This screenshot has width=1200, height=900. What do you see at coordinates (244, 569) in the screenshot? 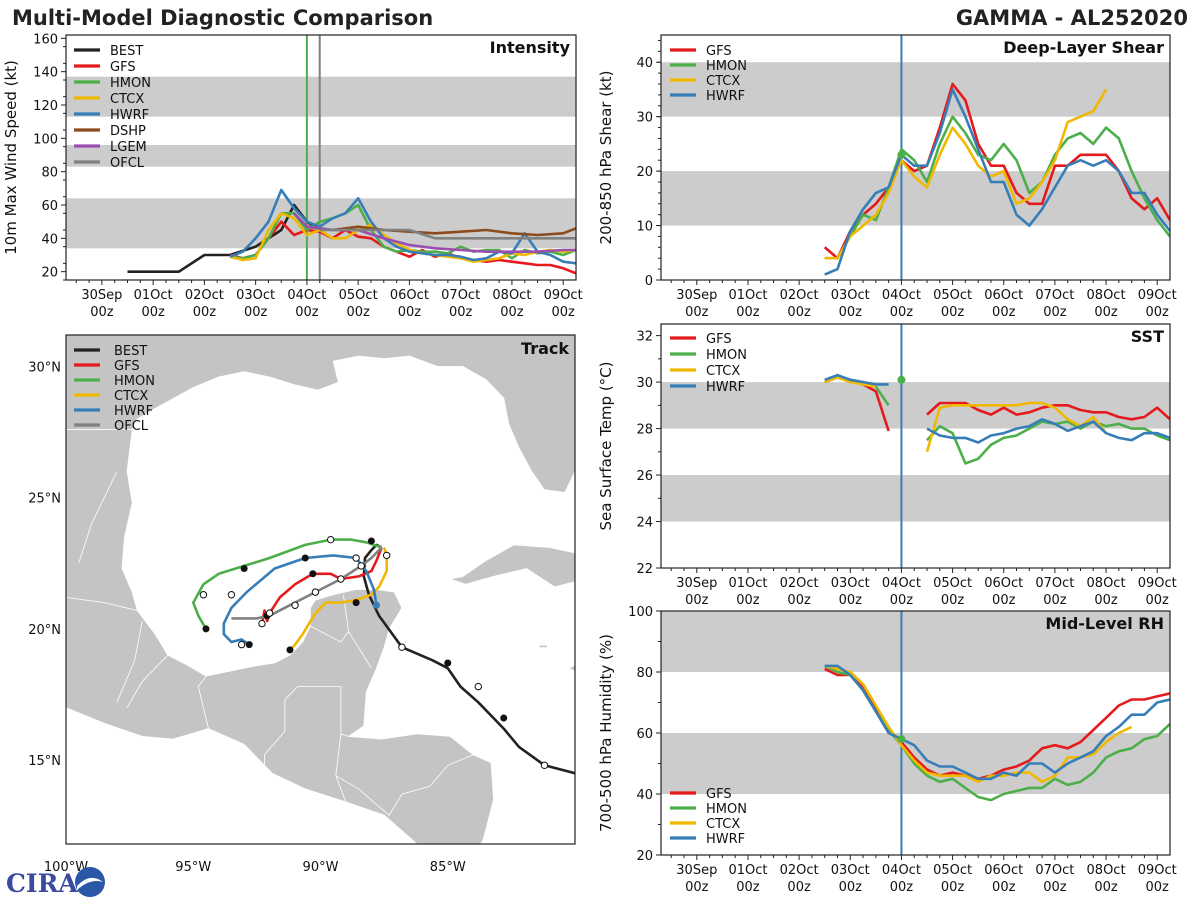
I see `track-hmon-filled-marker` at bounding box center [244, 569].